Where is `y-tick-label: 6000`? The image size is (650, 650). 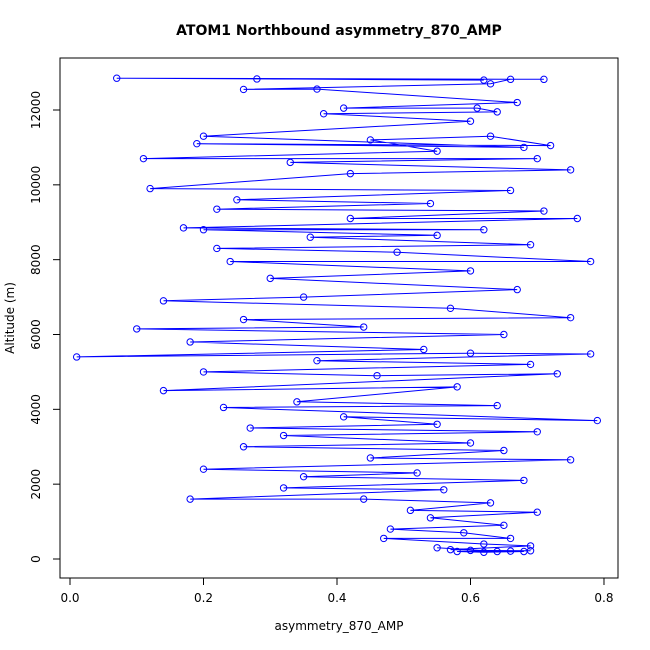
y-tick-label: 6000 is located at coordinates (36, 334).